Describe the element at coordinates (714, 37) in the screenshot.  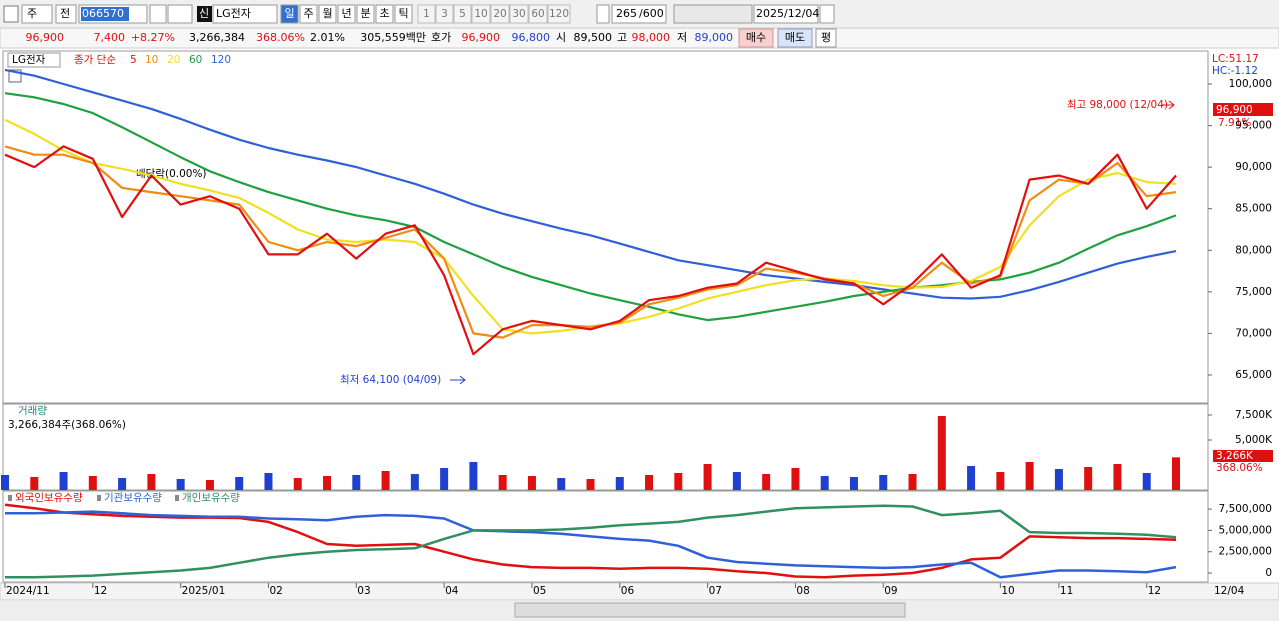
I see `low: 89,000` at that location.